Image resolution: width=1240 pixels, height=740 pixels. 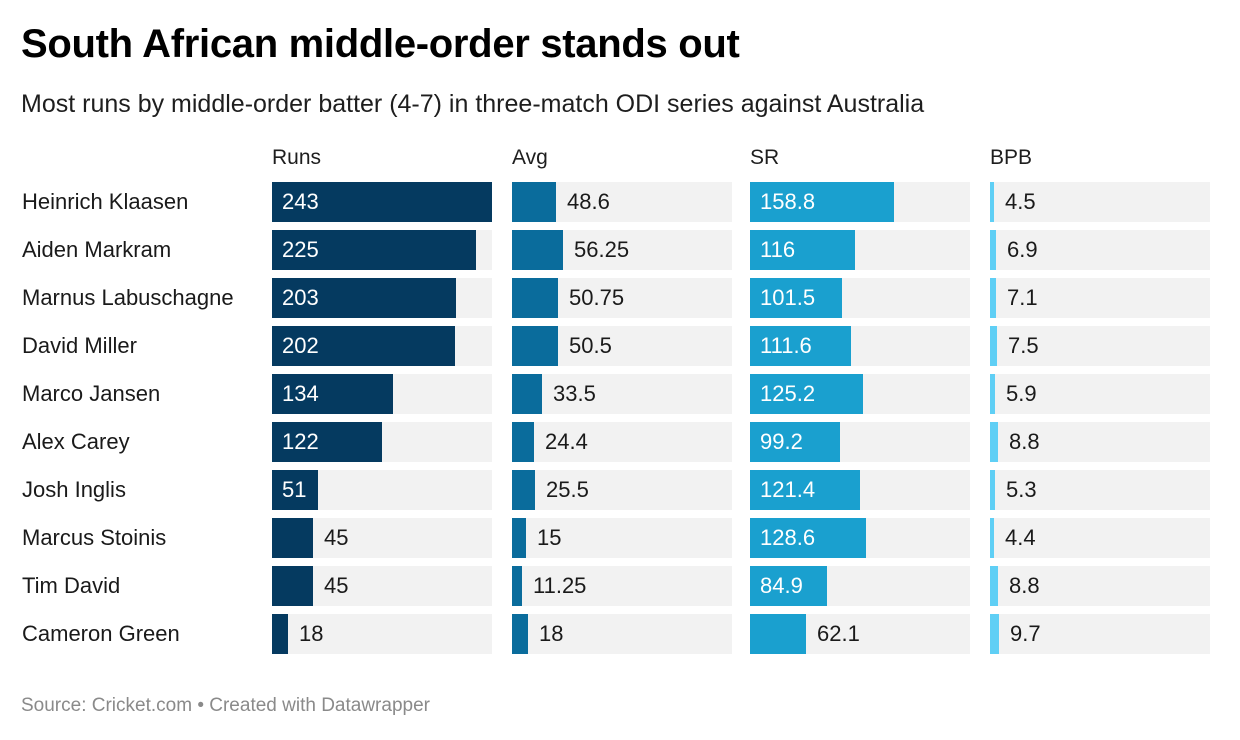 What do you see at coordinates (1022, 249) in the screenshot?
I see `data-label-bpb: 6.9` at bounding box center [1022, 249].